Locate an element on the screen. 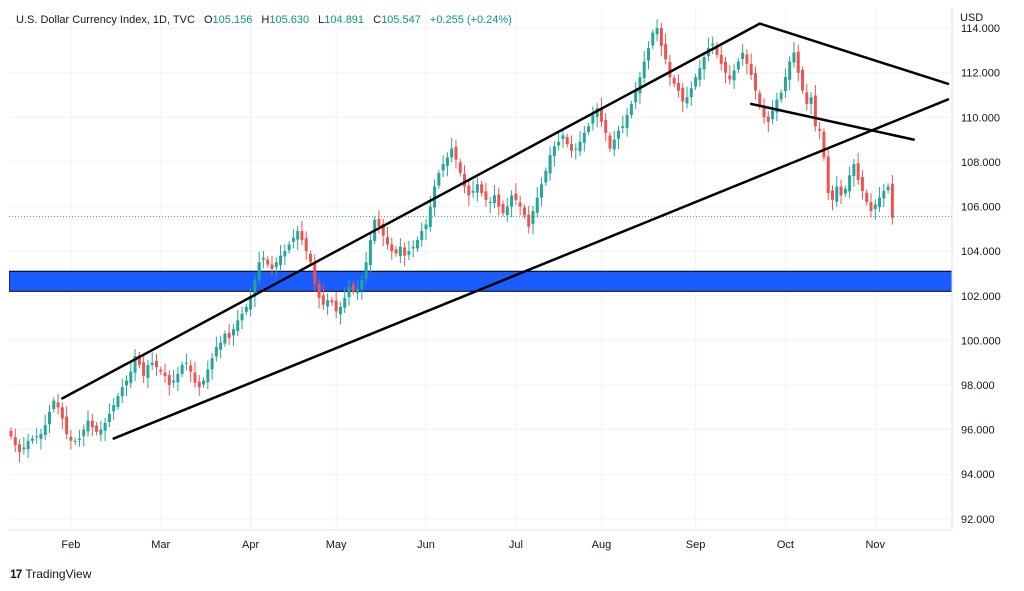 This screenshot has height=591, width=1024. open-label: O is located at coordinates (208, 20).